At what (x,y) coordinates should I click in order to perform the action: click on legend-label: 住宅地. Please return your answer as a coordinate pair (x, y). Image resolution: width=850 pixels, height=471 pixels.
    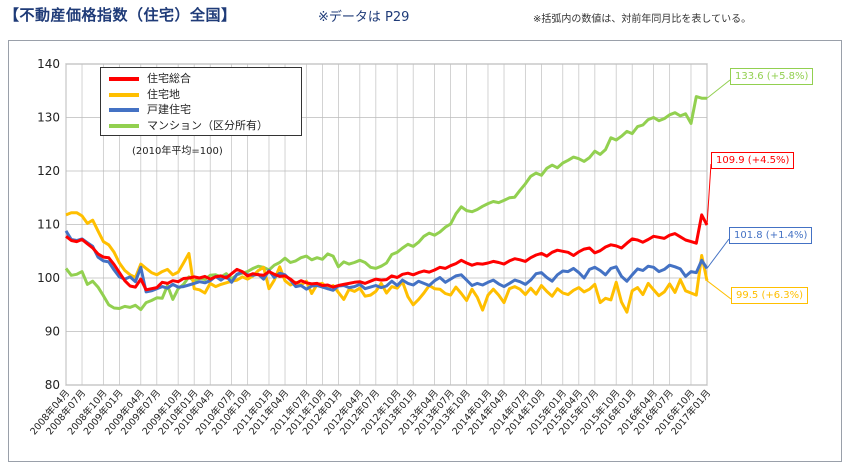
    Looking at the image, I should click on (163, 94).